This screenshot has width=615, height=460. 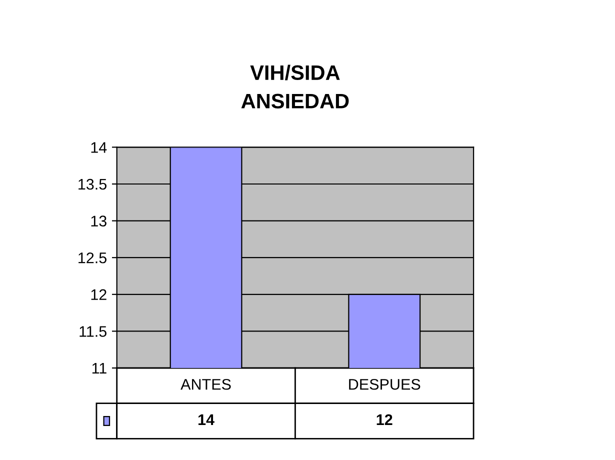 What do you see at coordinates (205, 384) in the screenshot?
I see `x-tick-label: ANTES` at bounding box center [205, 384].